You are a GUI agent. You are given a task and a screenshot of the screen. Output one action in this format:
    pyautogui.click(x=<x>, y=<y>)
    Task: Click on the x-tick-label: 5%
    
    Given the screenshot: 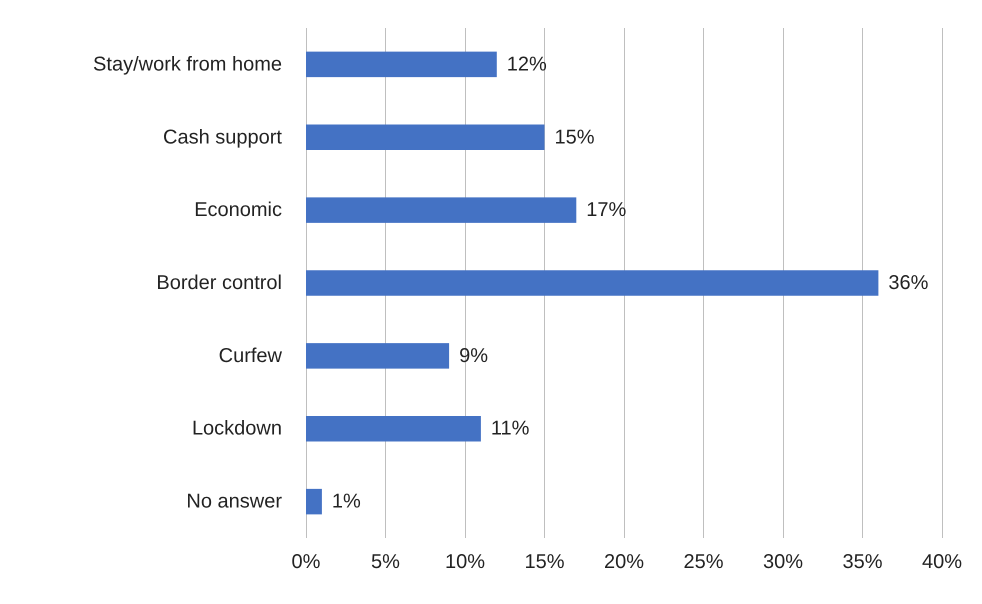 What is the action you would take?
    pyautogui.click(x=385, y=562)
    